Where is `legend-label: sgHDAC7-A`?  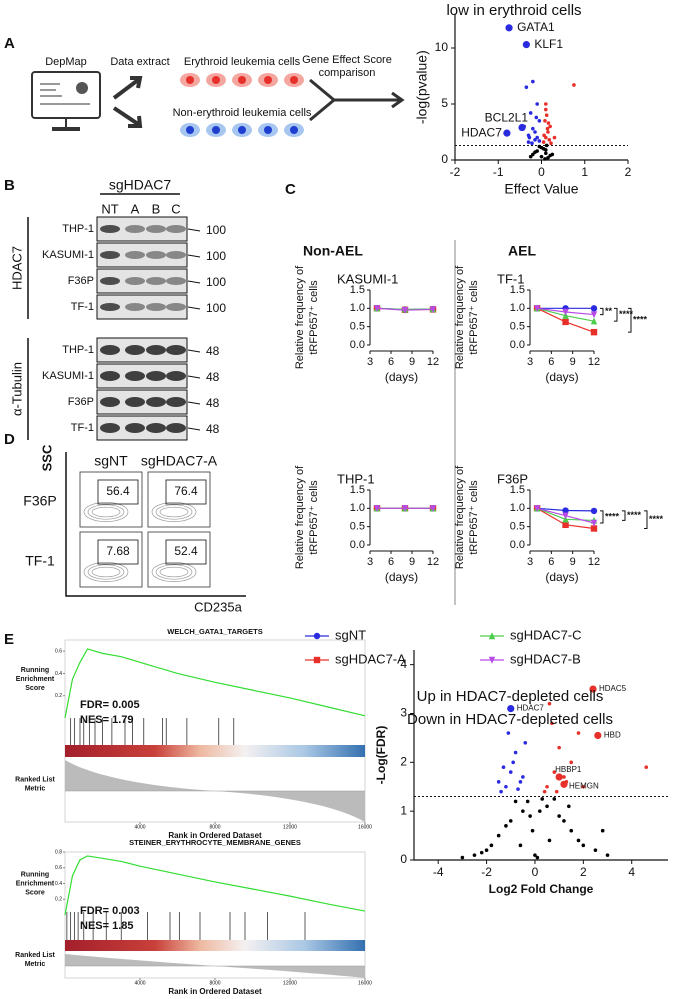
legend-label: sgHDAC7-A is located at coordinates (370, 658).